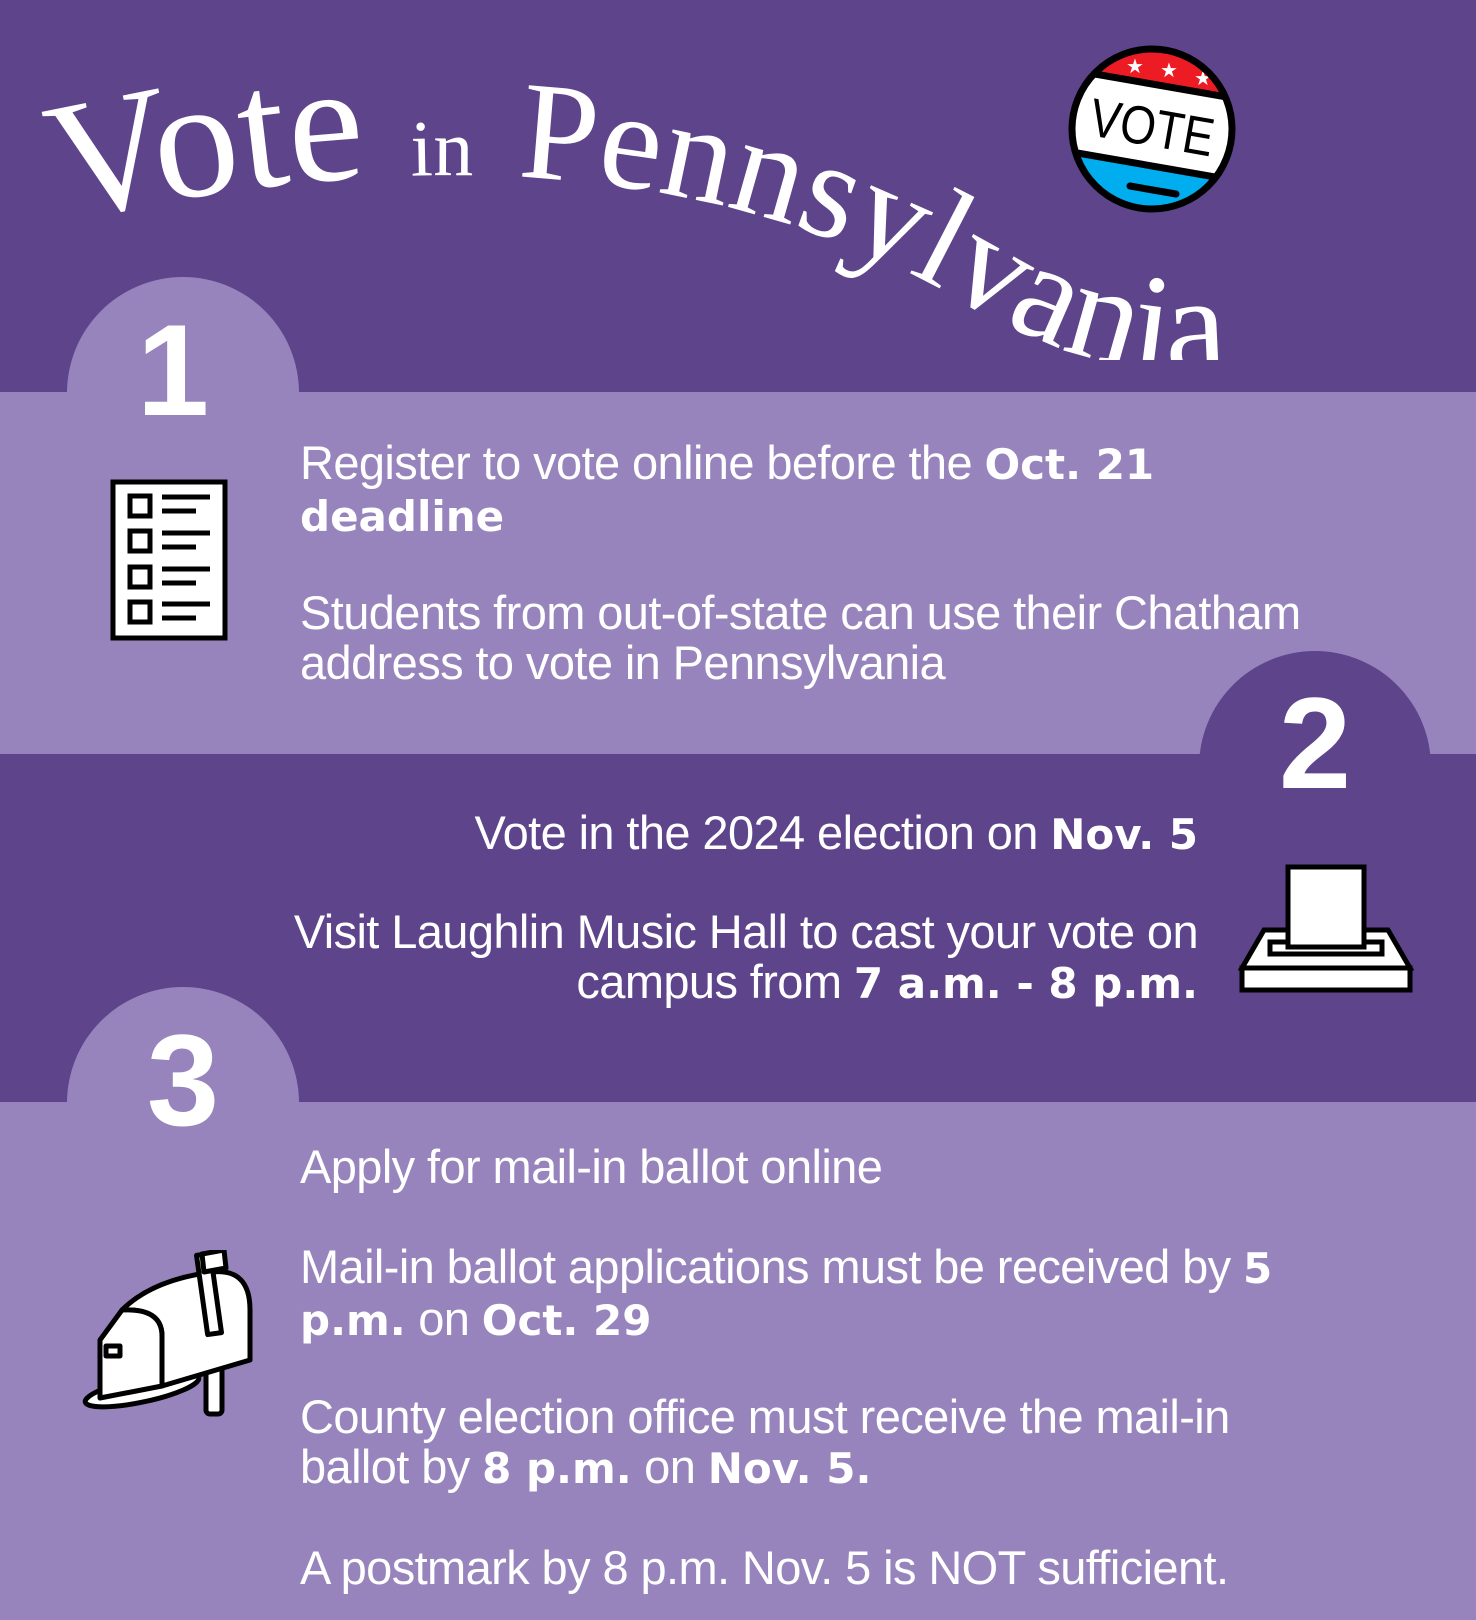  I want to click on checklist-icon, so click(169, 560).